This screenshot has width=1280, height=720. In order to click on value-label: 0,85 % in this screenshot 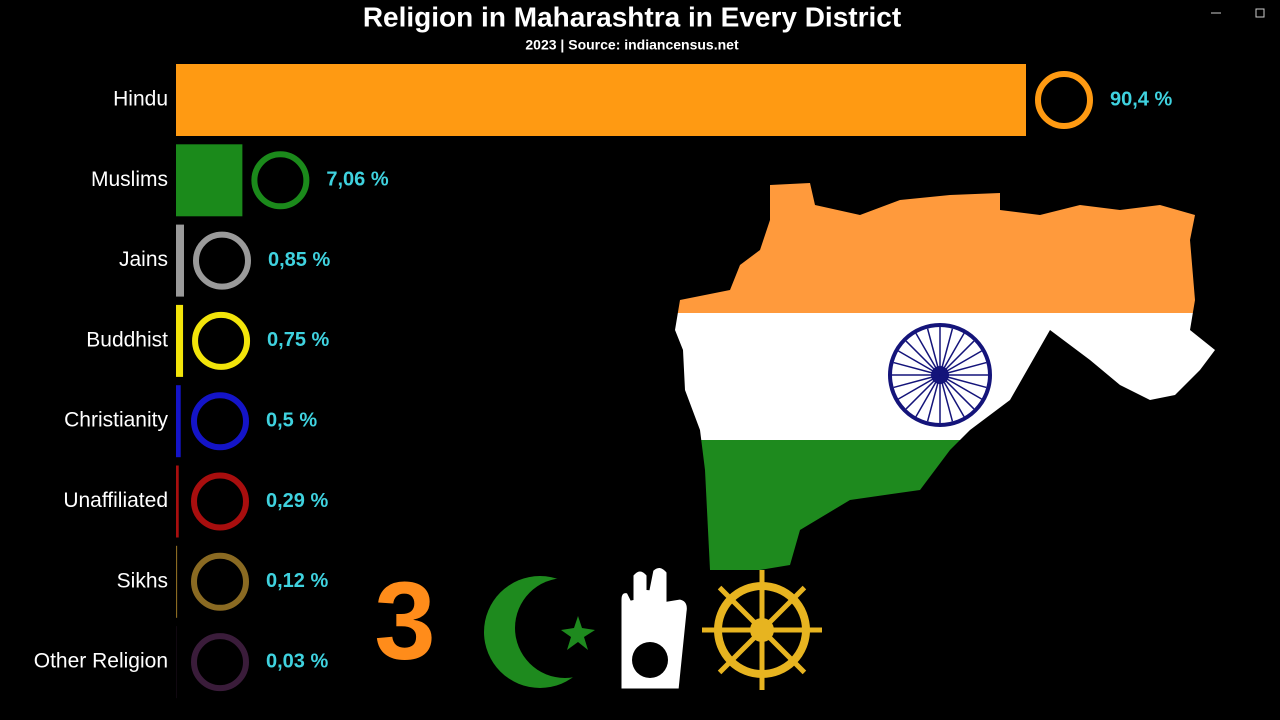, I will do `click(299, 260)`.